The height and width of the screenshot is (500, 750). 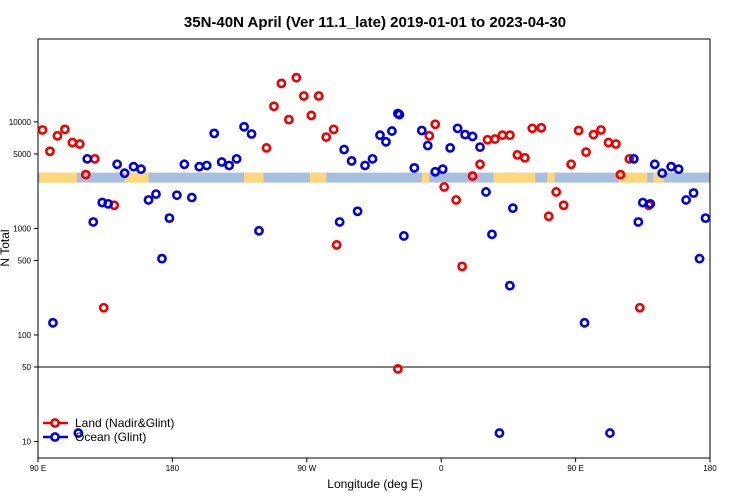 What do you see at coordinates (441, 468) in the screenshot?
I see `x-tick-label: 0` at bounding box center [441, 468].